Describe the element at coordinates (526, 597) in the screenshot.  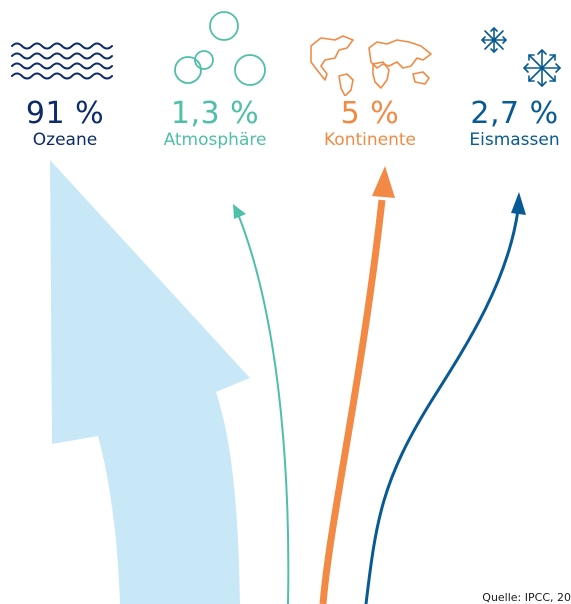
I see `source-note: Quelle: IPCC, 20` at that location.